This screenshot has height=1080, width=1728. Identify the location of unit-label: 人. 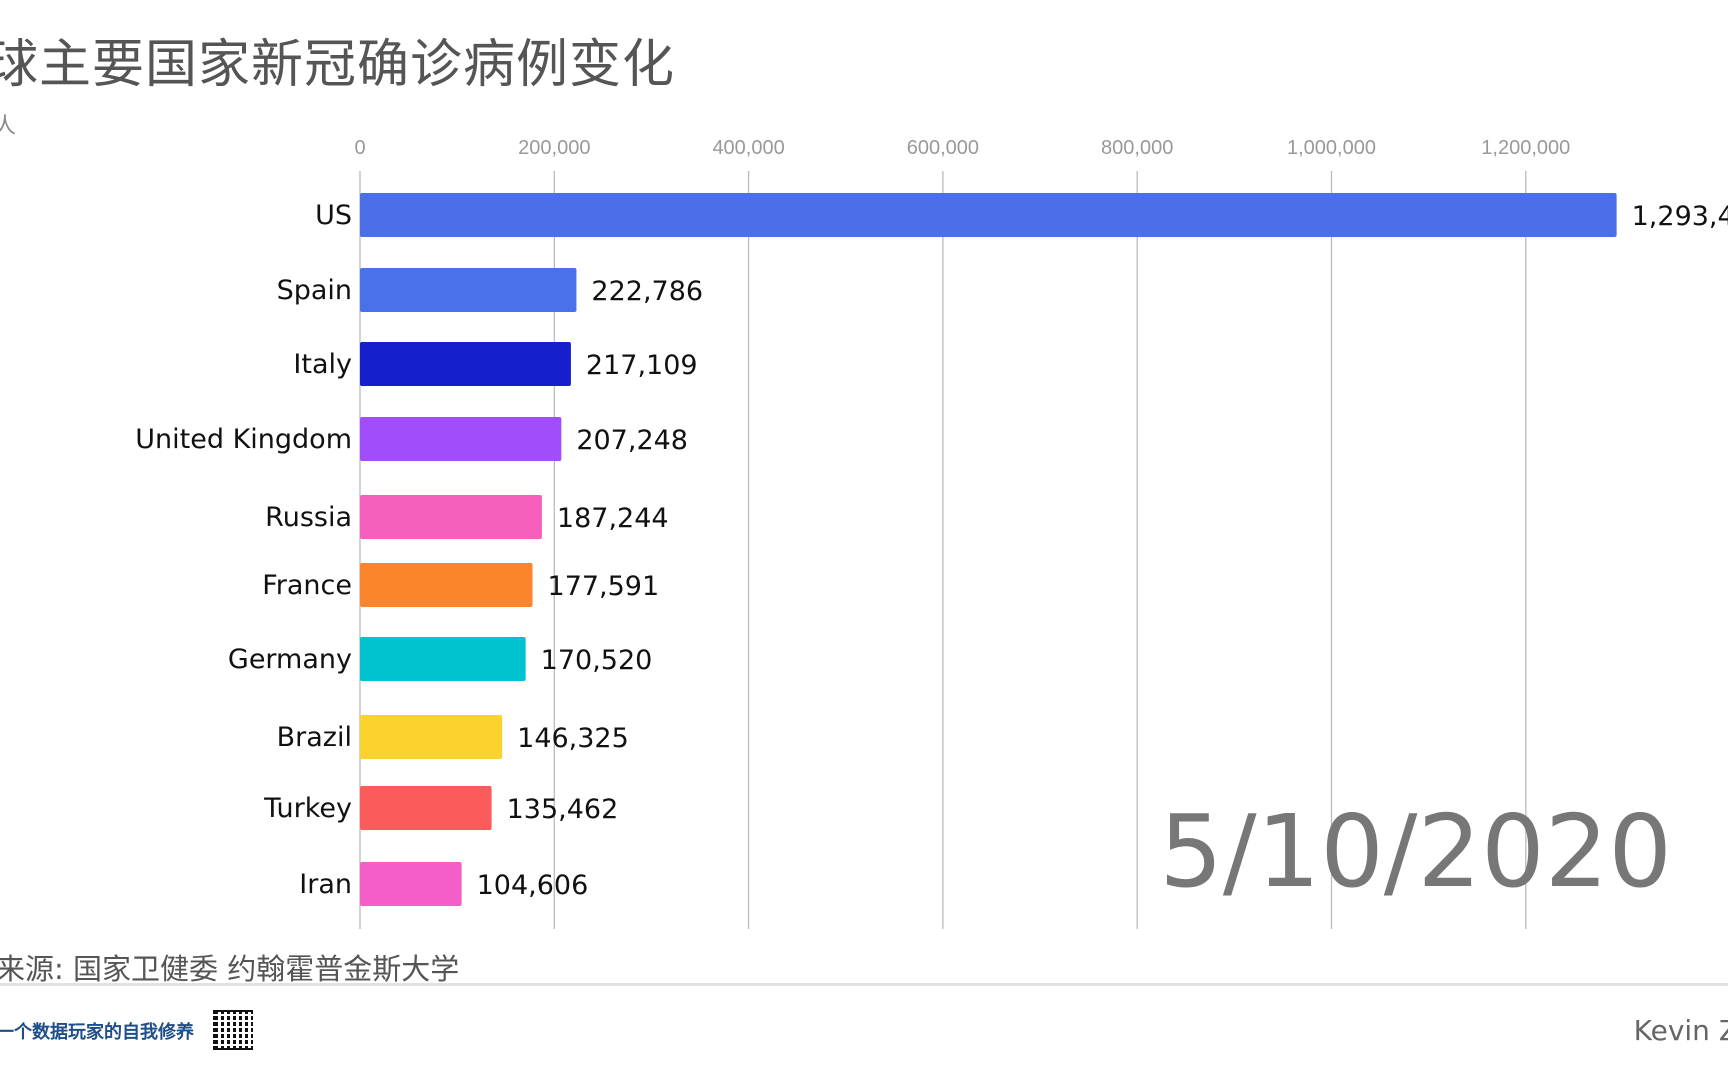
(8, 126).